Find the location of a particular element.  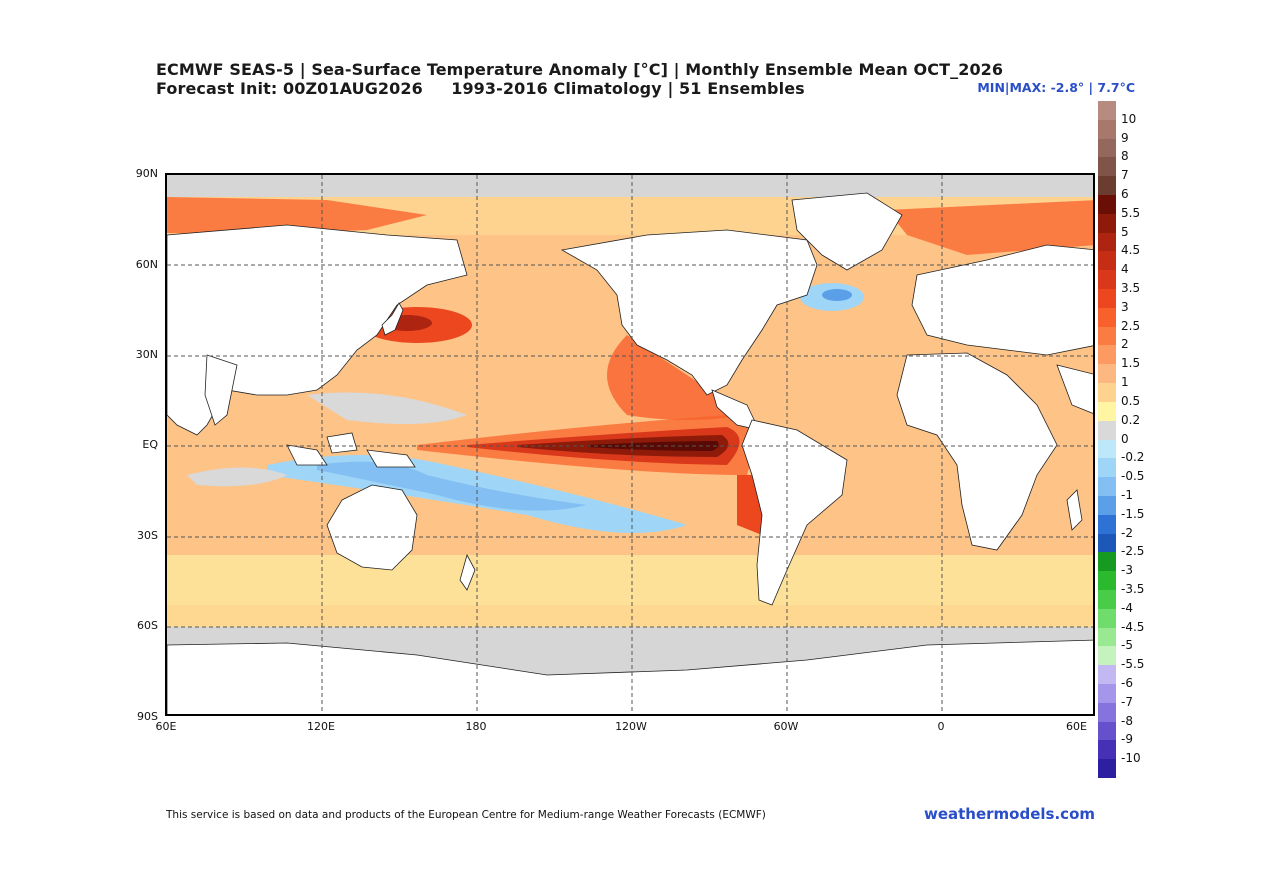

colorbar-label: 3 is located at coordinates (1125, 306).